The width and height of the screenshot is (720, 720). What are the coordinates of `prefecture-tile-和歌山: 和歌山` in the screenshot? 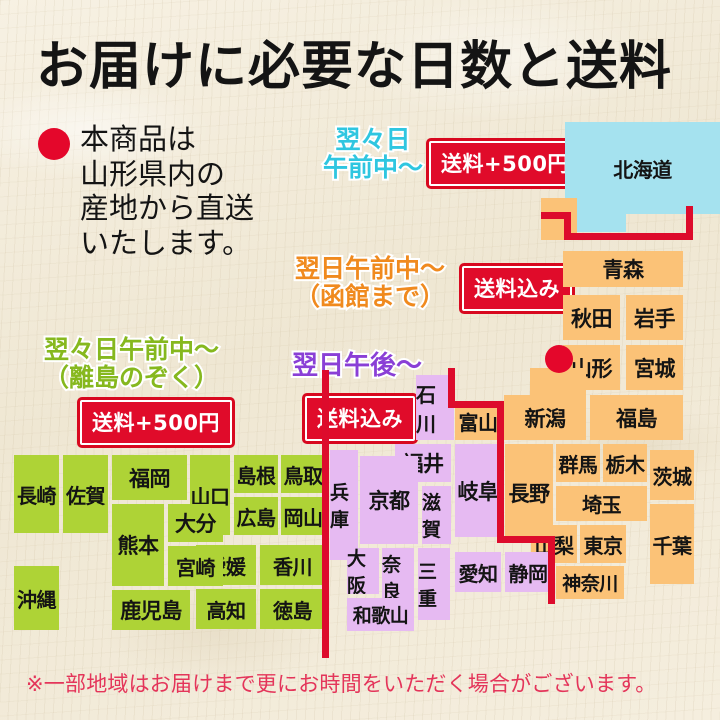 It's located at (380, 614).